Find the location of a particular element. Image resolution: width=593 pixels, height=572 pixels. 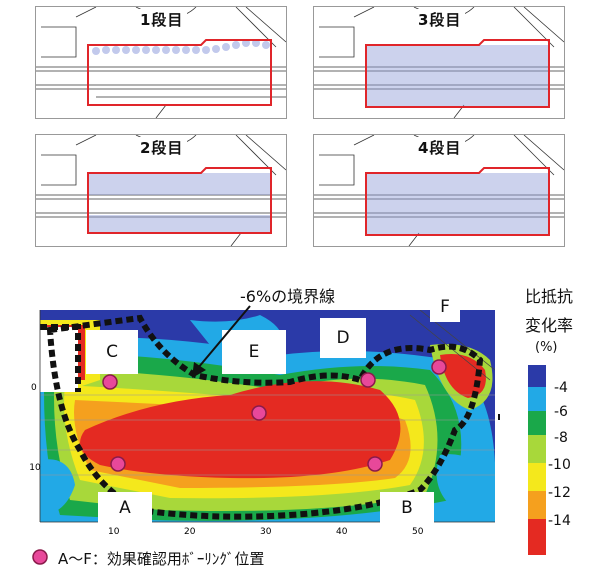

legend-tick-minus14: -14 is located at coordinates (559, 521).